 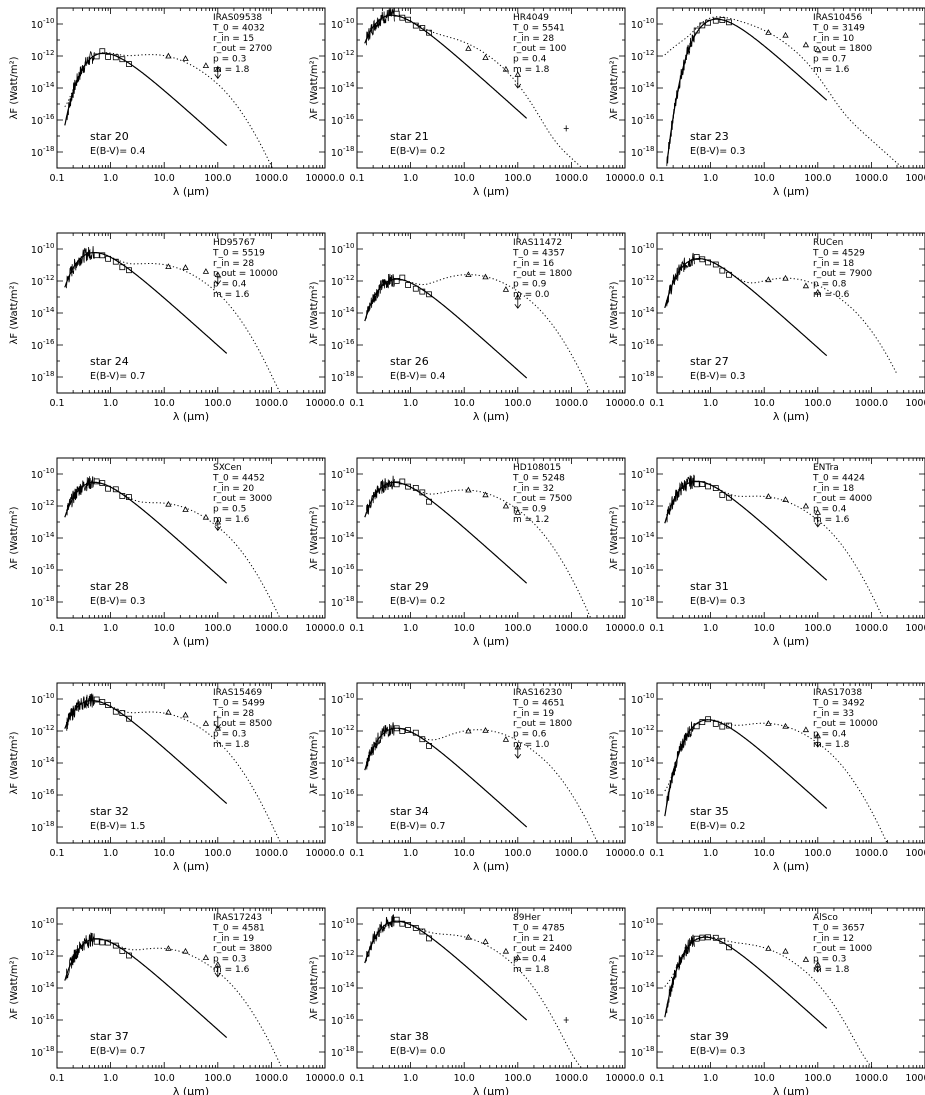 What do you see at coordinates (829, 60) in the screenshot?
I see `parameter-line: p = 0.7` at bounding box center [829, 60].